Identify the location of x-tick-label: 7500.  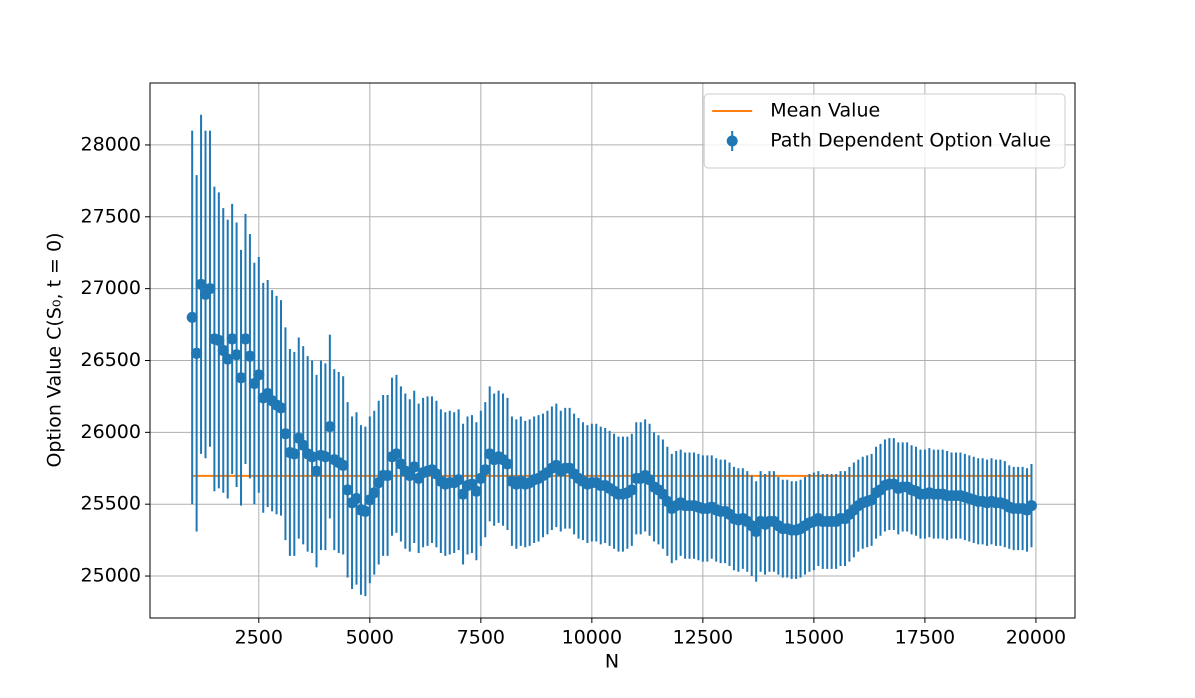
(481, 638).